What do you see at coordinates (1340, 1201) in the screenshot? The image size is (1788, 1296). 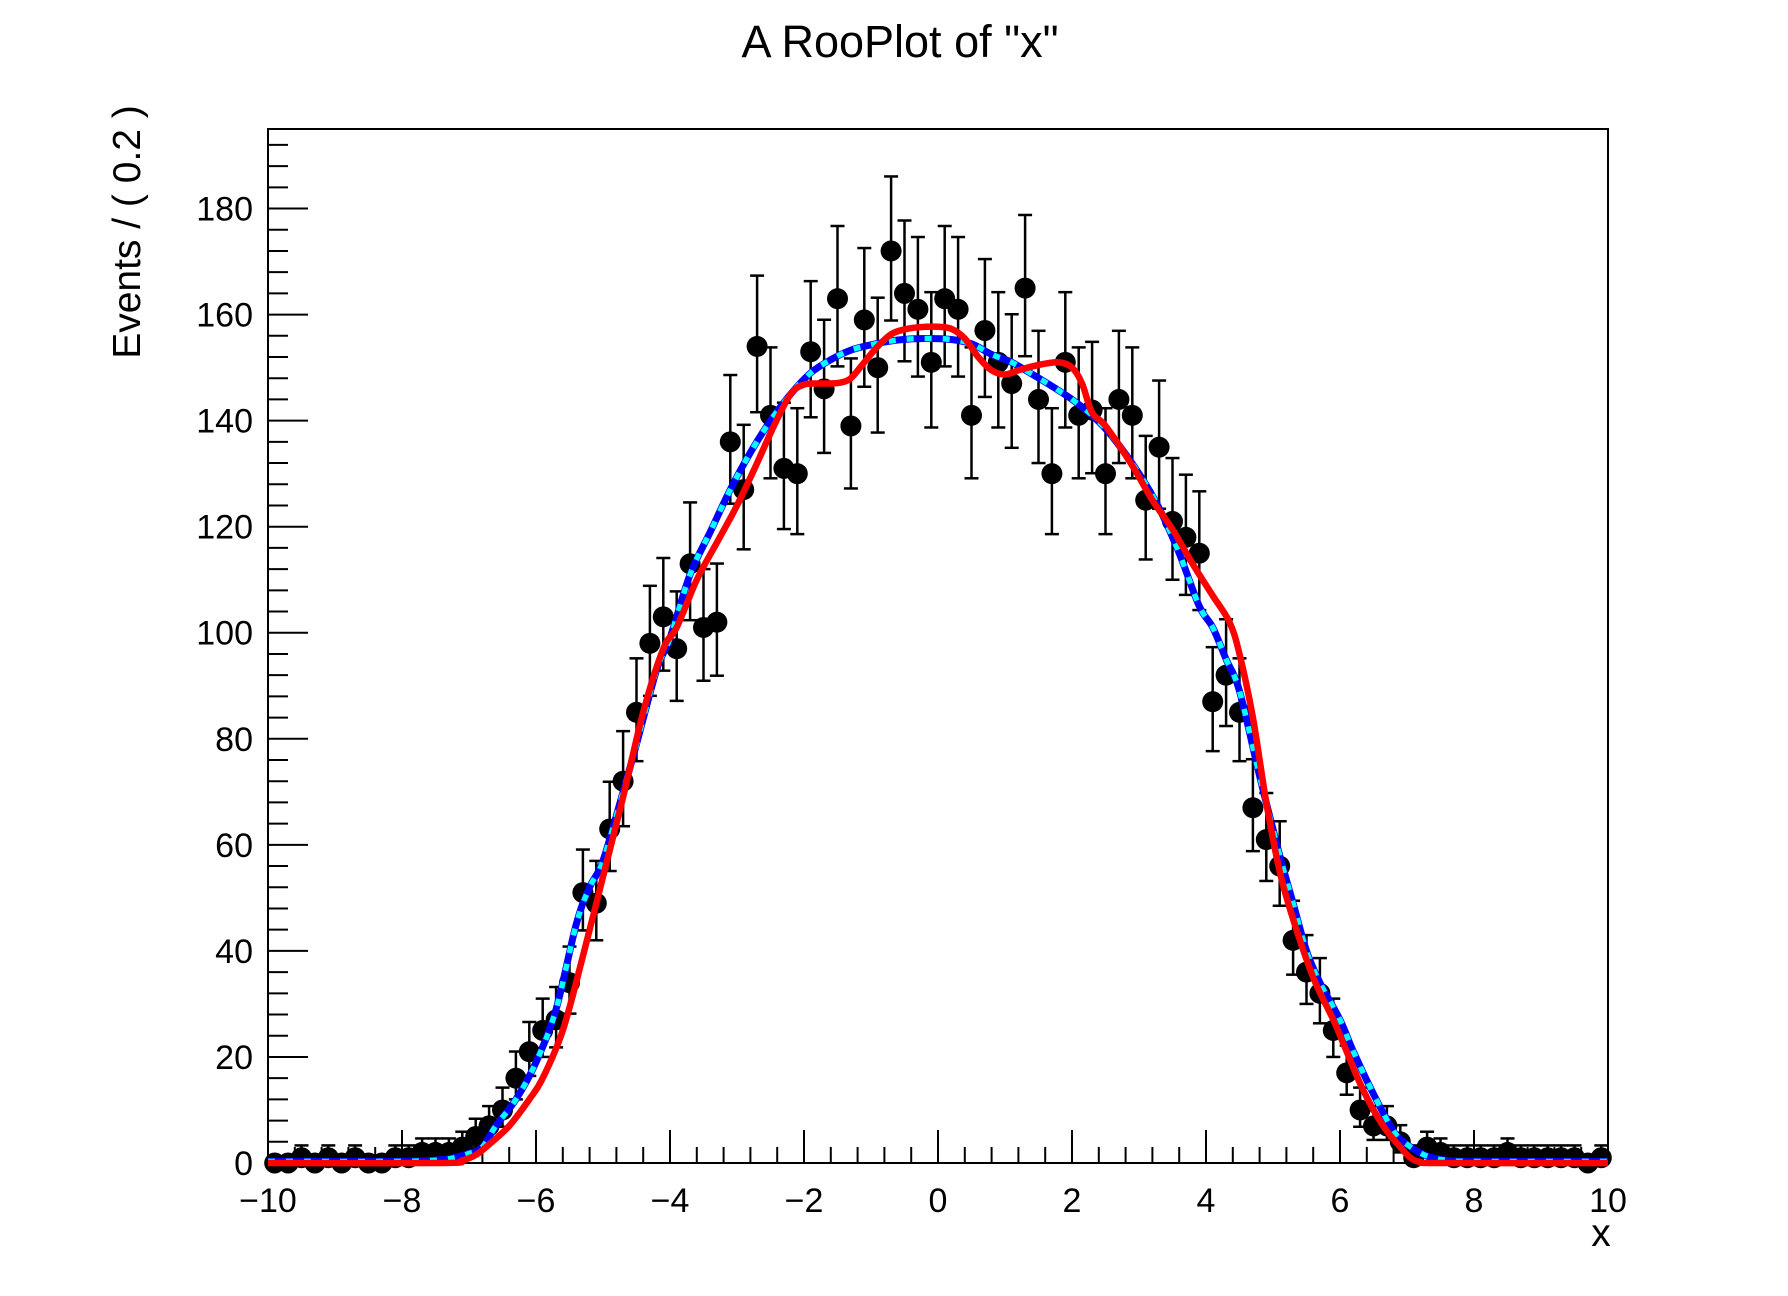 I see `x-axis-tick-label: 6` at bounding box center [1340, 1201].